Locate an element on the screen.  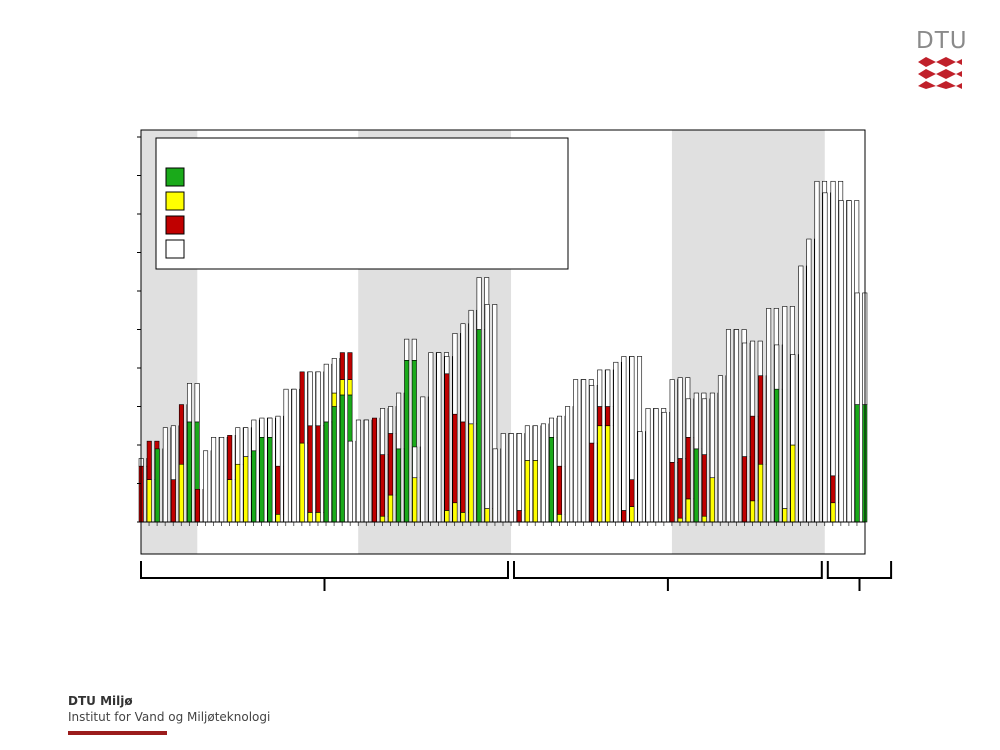
bar-38-seg-3-left is located at coordinates (447, 365).